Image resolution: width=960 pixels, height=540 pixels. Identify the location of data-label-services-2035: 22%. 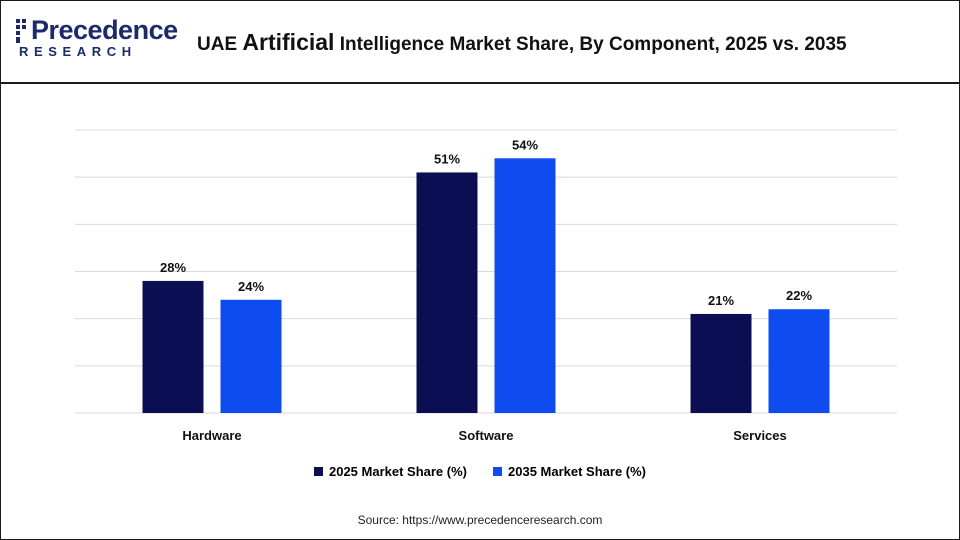
(799, 295).